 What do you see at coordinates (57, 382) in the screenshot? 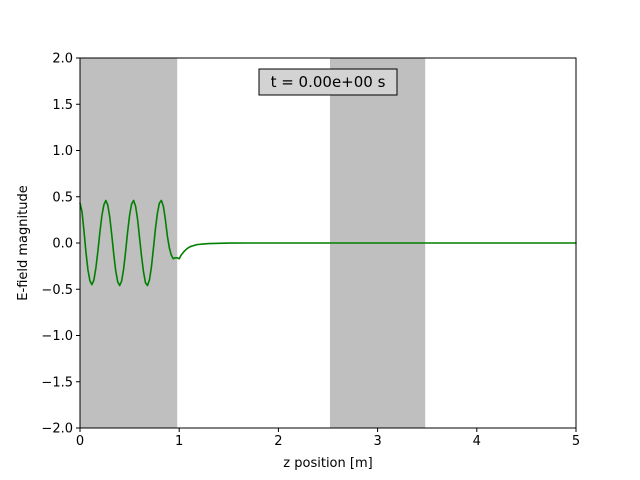
I see `y-tick-label: −1.5` at bounding box center [57, 382].